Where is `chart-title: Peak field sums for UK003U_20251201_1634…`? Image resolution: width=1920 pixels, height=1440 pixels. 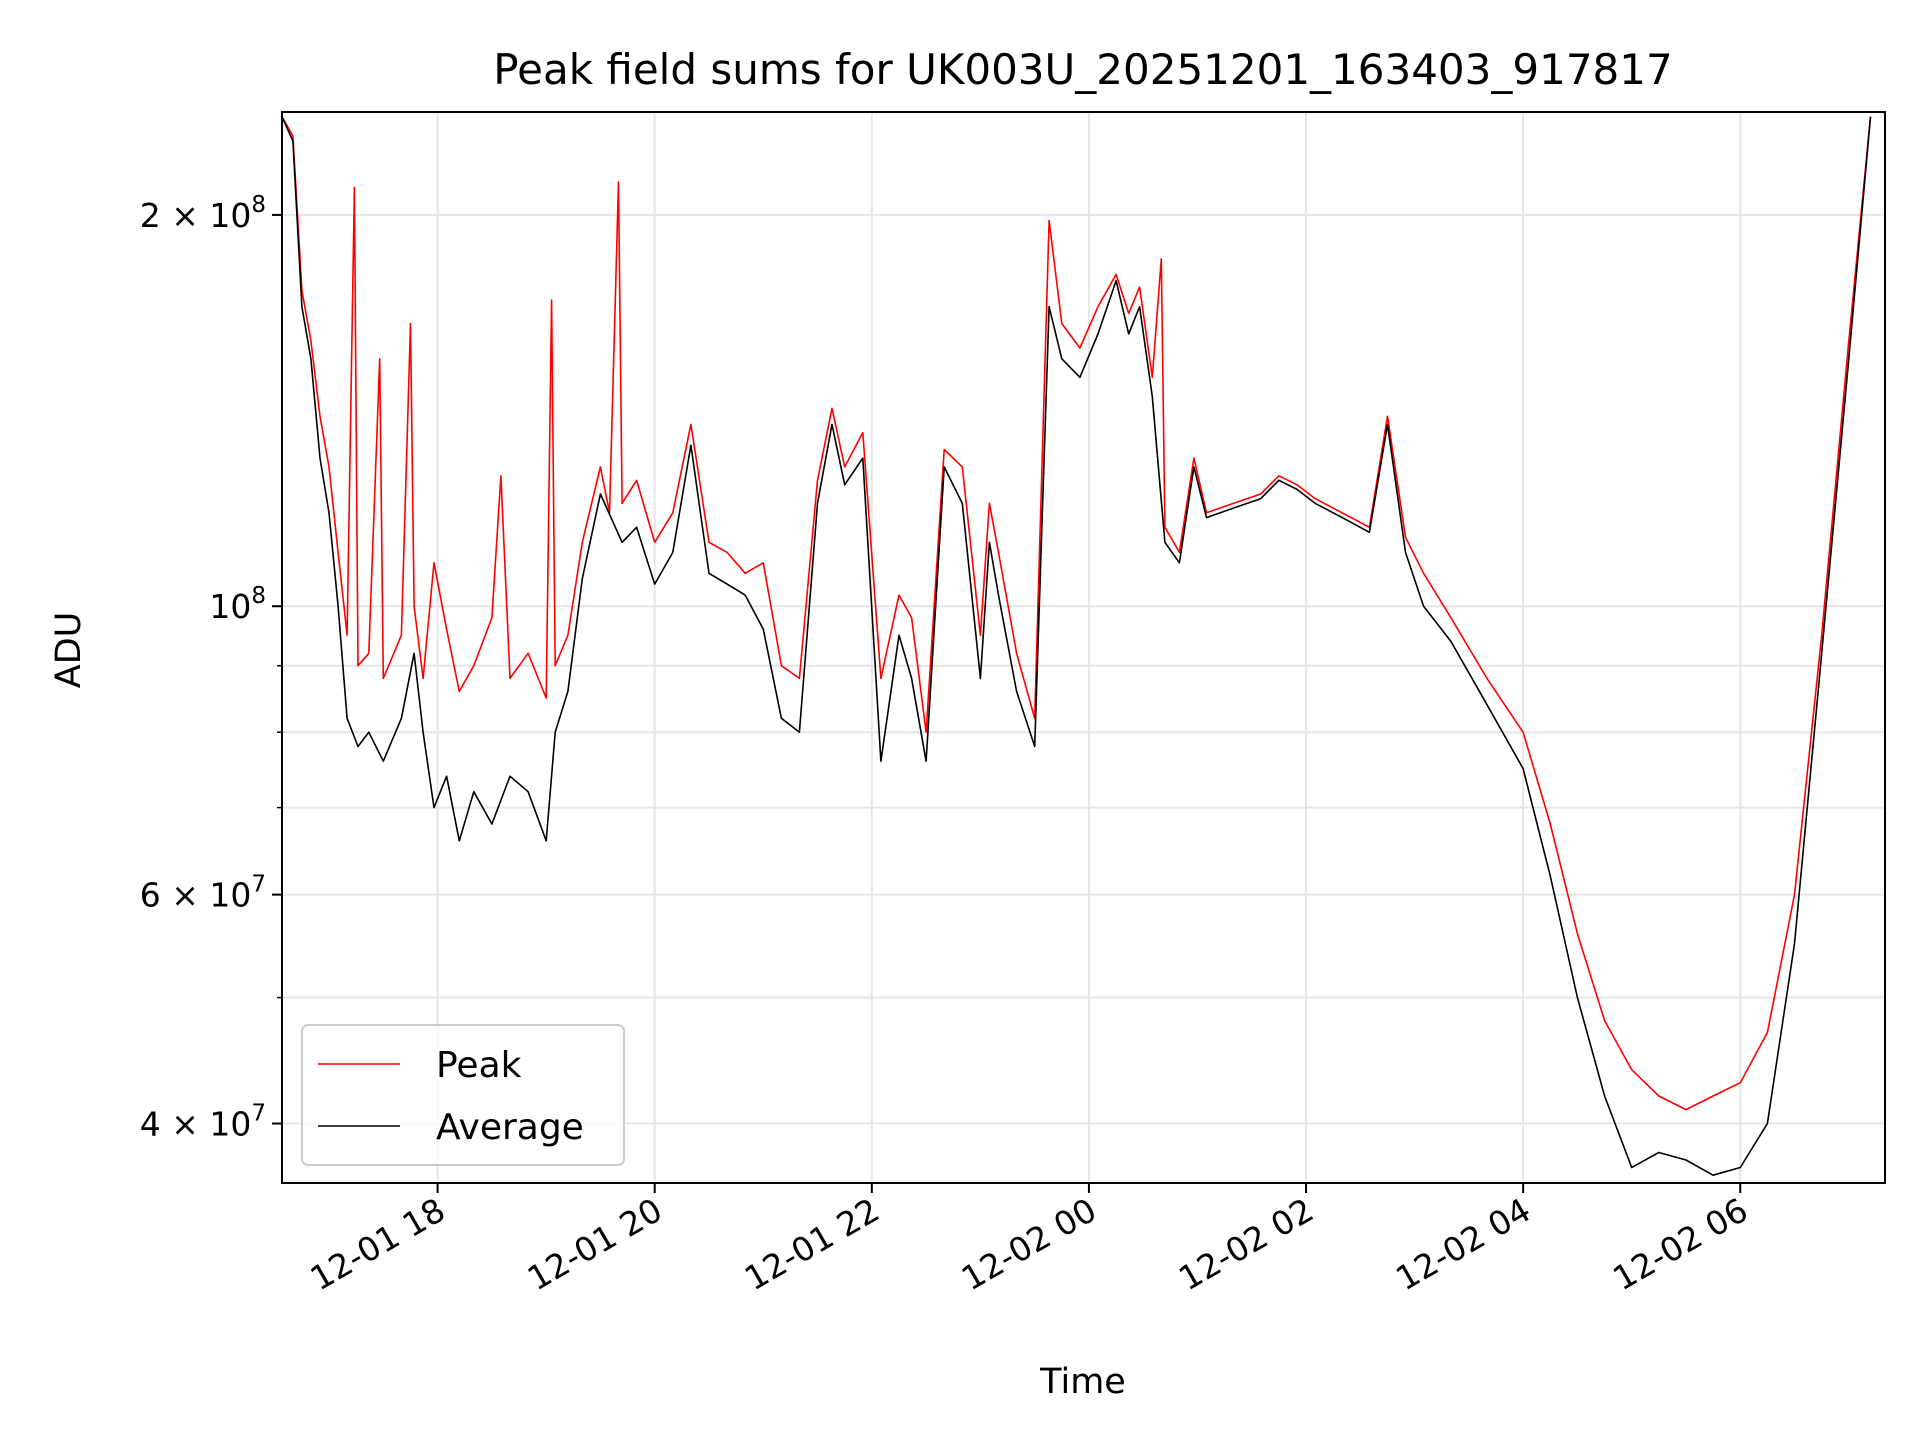
chart-title: Peak field sums for UK003U_20251201_1634… is located at coordinates (1082, 69).